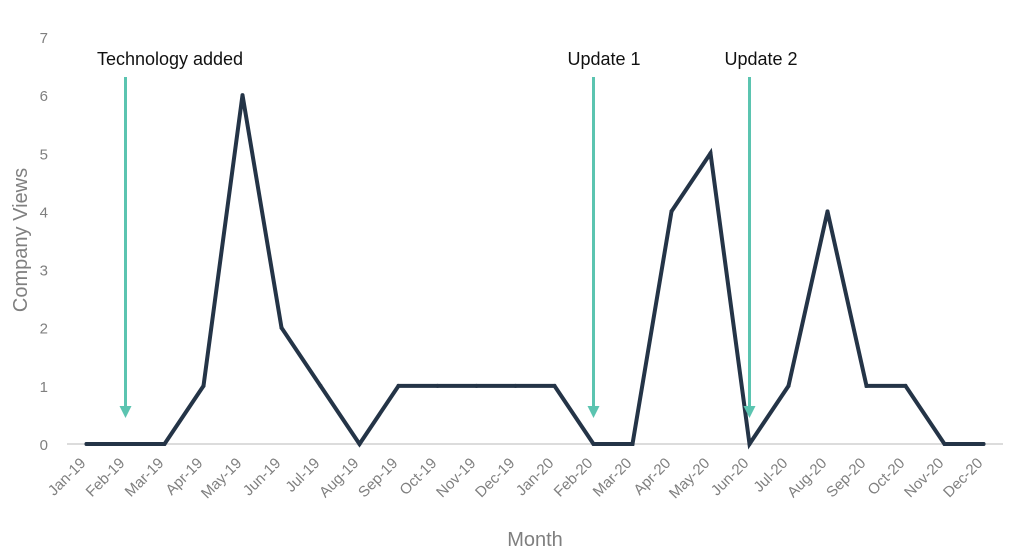  Describe the element at coordinates (21, 240) in the screenshot. I see `y-axis-title: Company Views` at that location.